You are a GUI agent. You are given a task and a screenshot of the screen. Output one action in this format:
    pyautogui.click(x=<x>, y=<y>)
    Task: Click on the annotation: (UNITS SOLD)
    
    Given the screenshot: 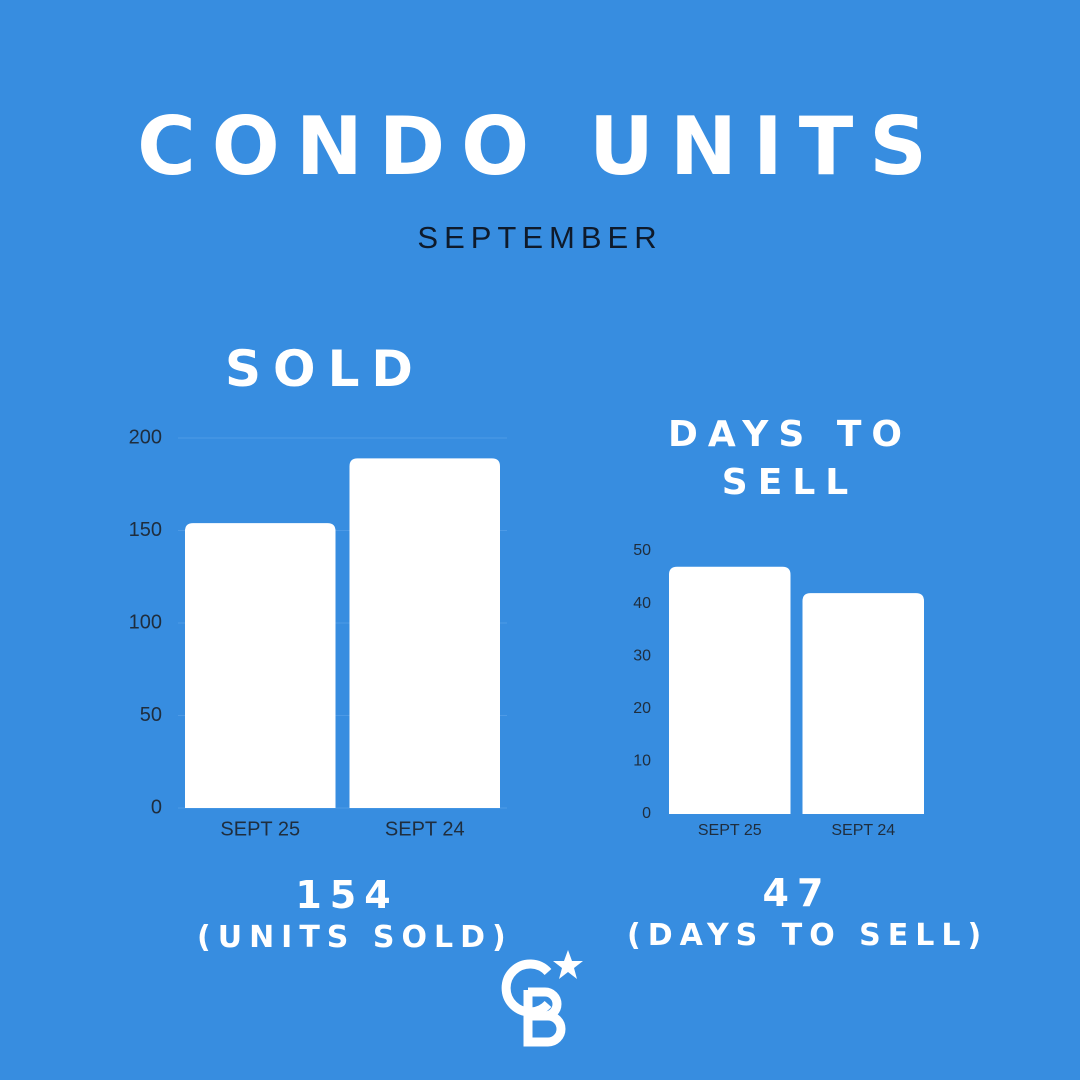 What is the action you would take?
    pyautogui.click(x=355, y=937)
    